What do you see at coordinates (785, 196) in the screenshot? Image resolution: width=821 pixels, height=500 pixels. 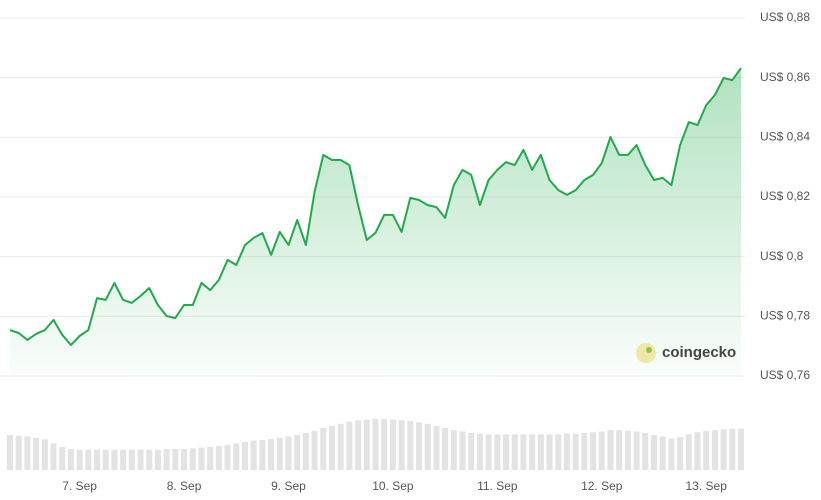 I see `y-tick-label: US$ 0,82` at bounding box center [785, 196].